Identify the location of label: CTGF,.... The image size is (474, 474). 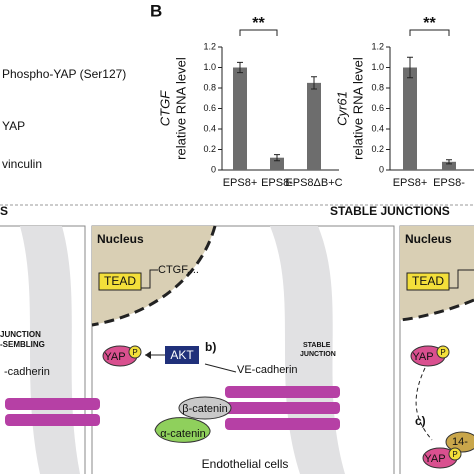
(178, 270).